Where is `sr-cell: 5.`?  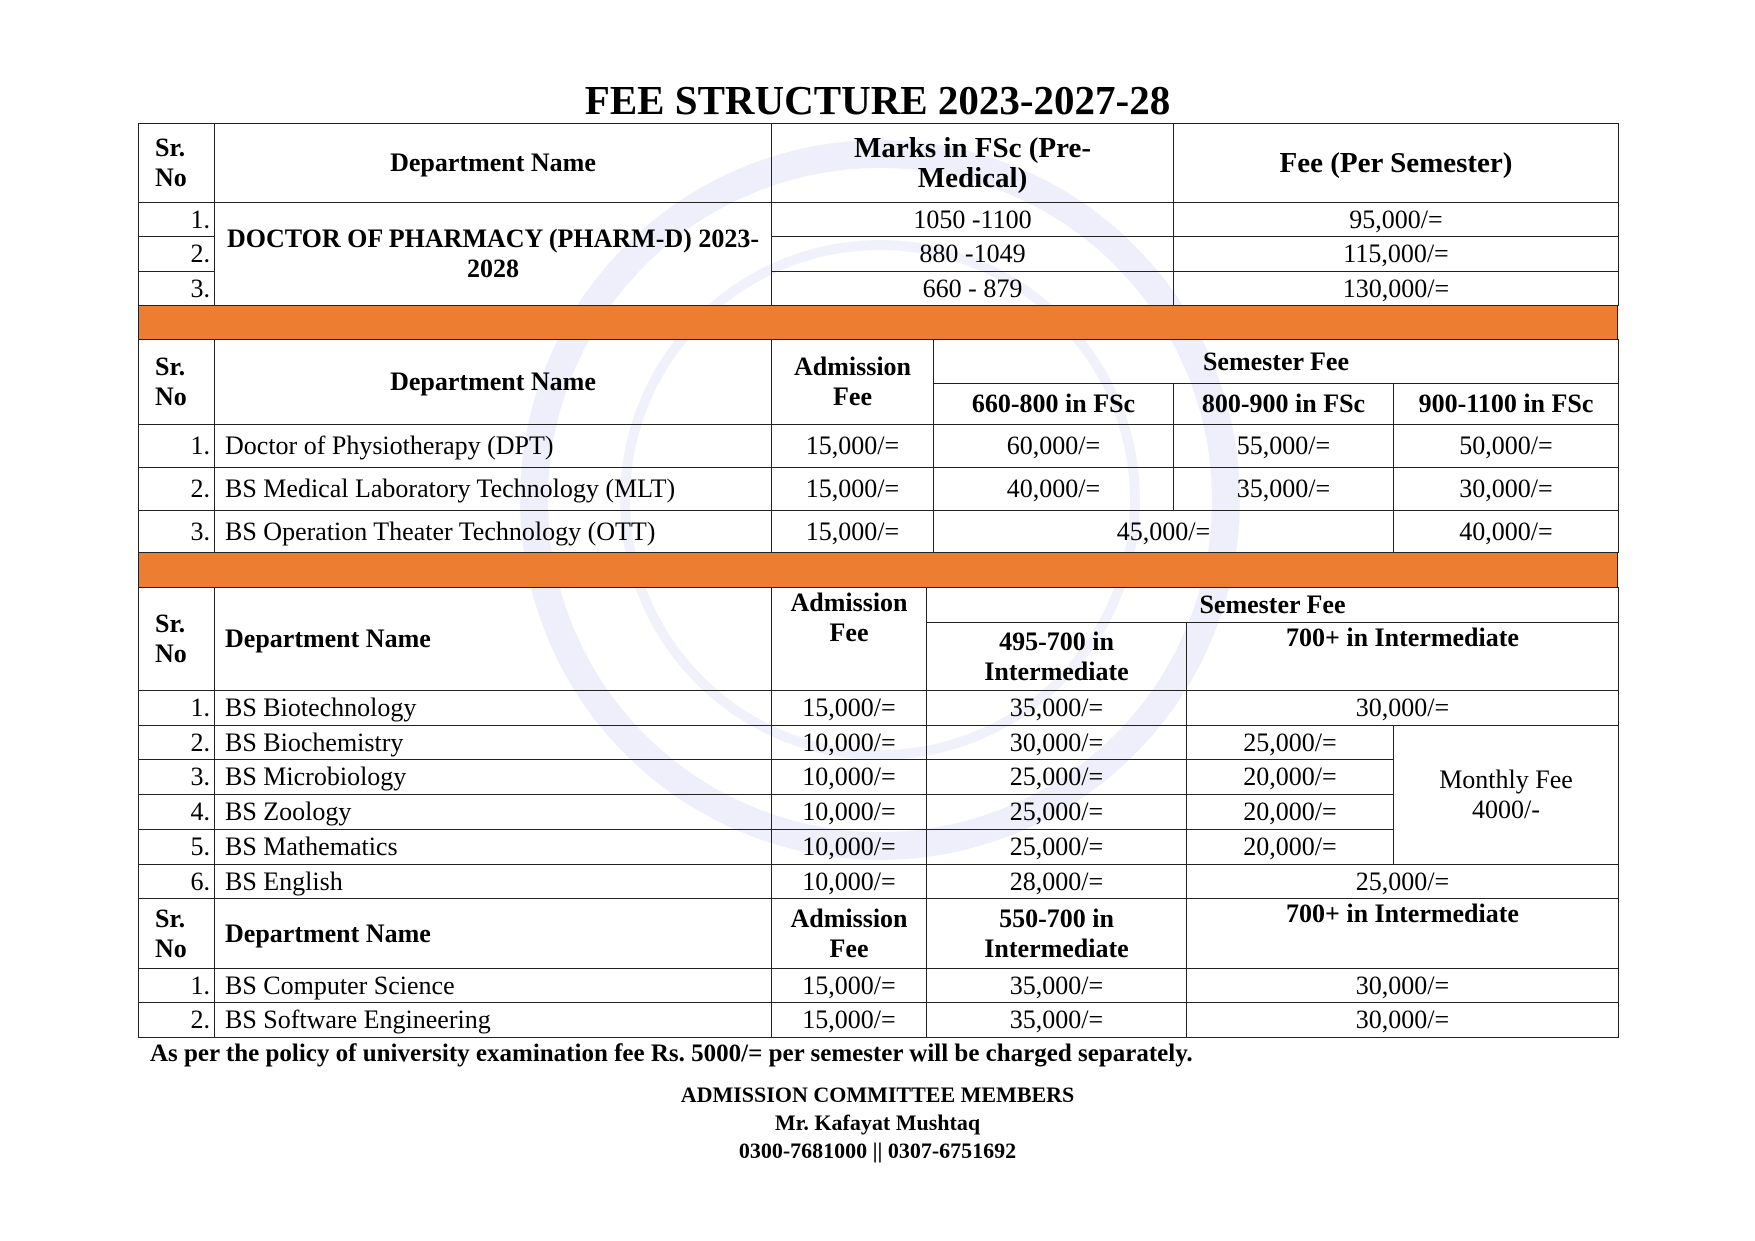 sr-cell: 5. is located at coordinates (176, 847).